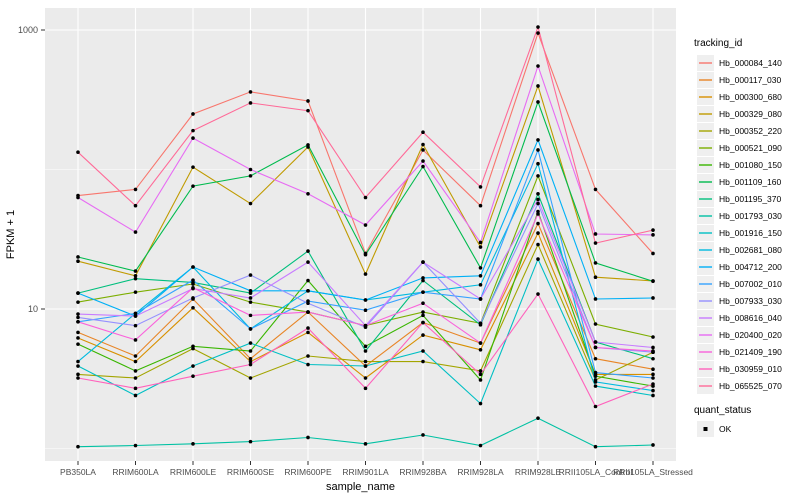 Image resolution: width=800 pixels, height=500 pixels. I want to click on legend-item: Hb_007933_030, so click(739, 301).